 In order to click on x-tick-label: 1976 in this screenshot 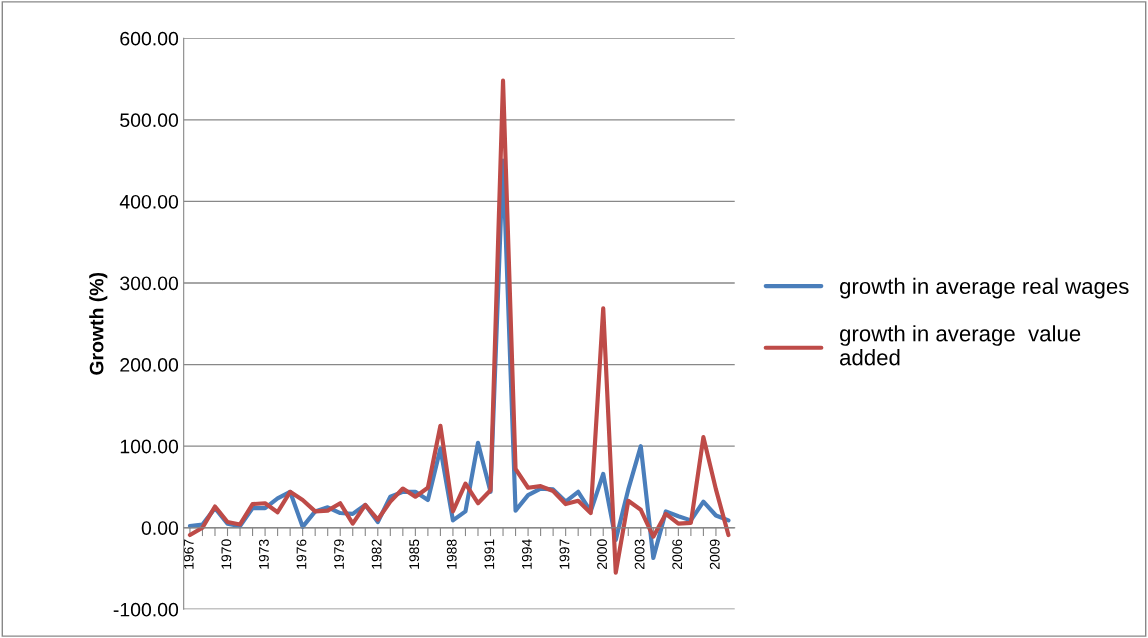, I will do `click(301, 554)`.